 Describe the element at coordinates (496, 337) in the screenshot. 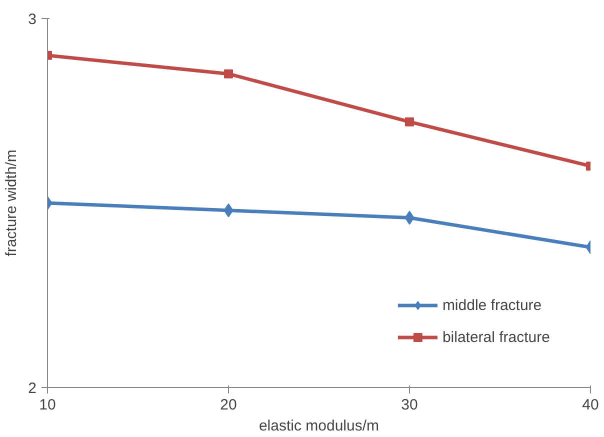

I see `legend-label: bilateral fracture` at that location.